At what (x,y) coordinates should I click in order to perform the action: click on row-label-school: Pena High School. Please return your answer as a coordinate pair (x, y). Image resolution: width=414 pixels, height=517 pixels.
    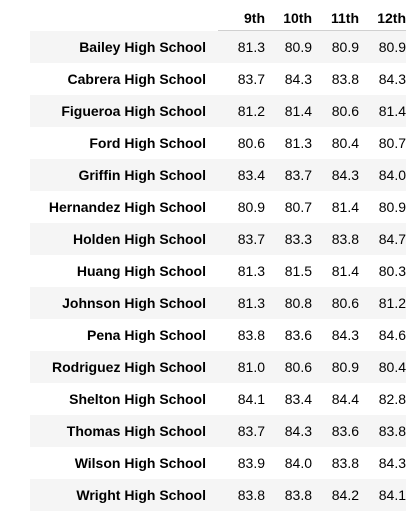
    Looking at the image, I should click on (146, 335).